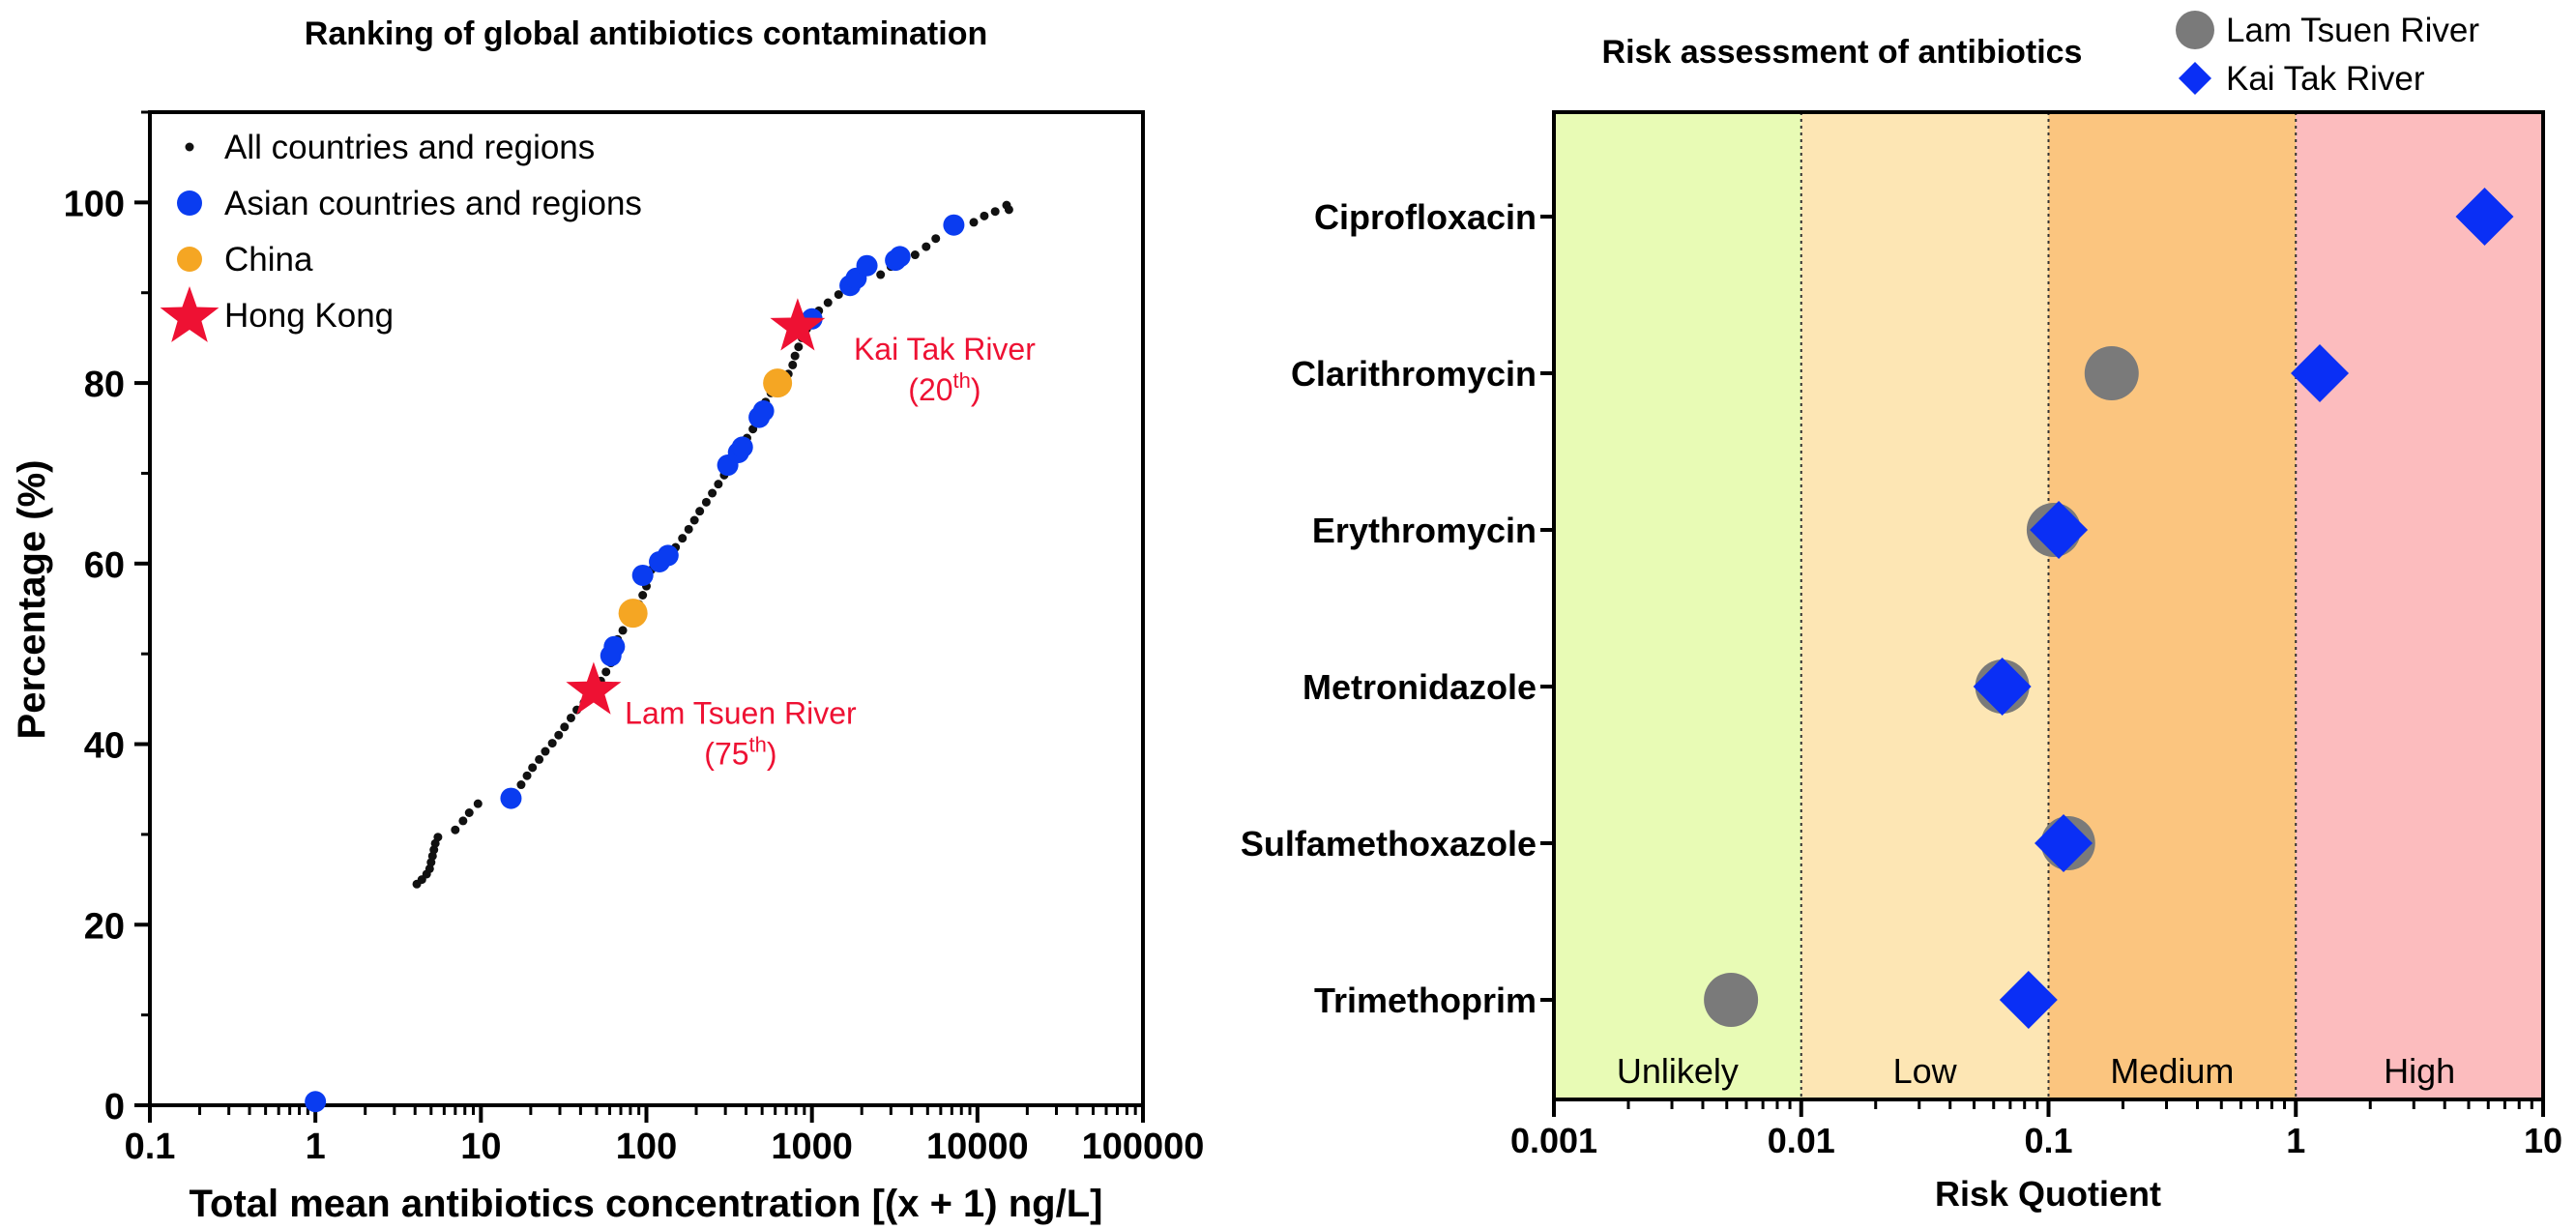 Image resolution: width=2576 pixels, height=1230 pixels. What do you see at coordinates (2419, 1071) in the screenshot?
I see `risk-zone-label: High` at bounding box center [2419, 1071].